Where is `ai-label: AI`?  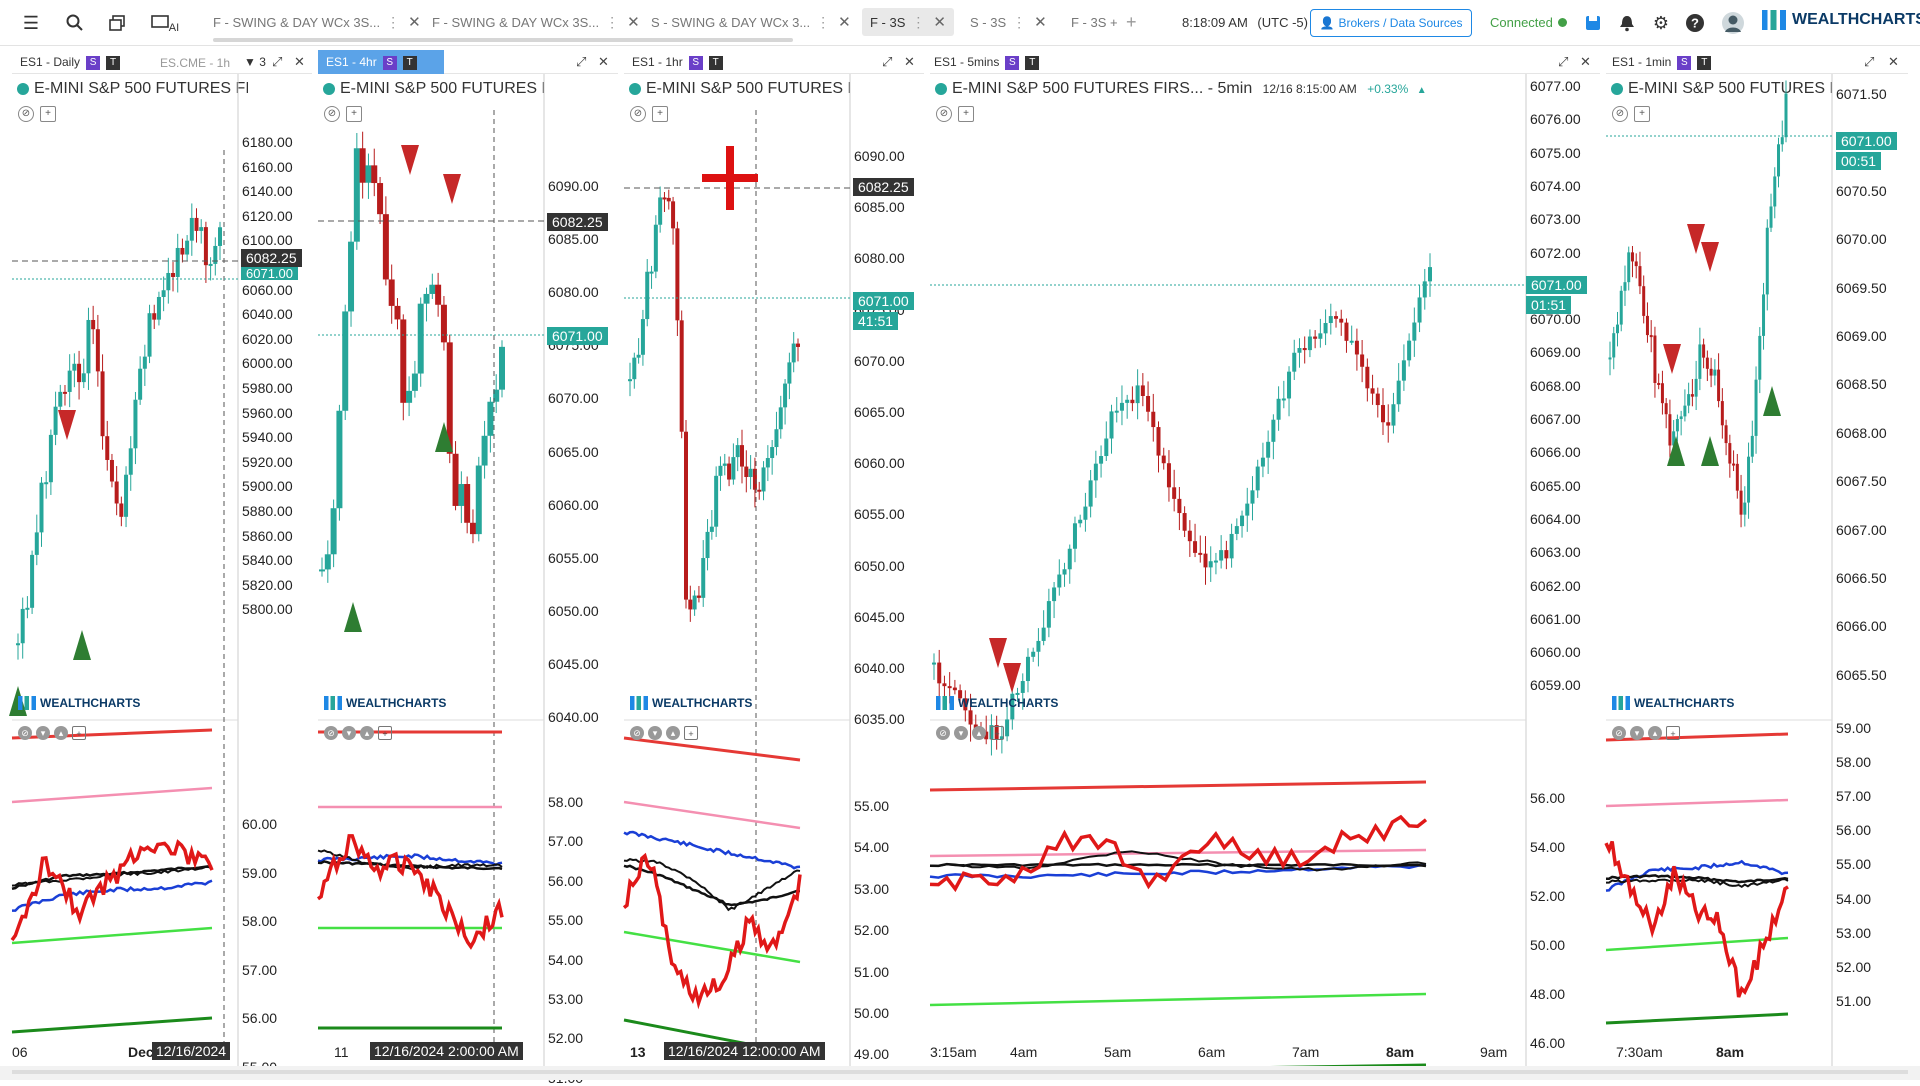 ai-label: AI is located at coordinates (174, 28).